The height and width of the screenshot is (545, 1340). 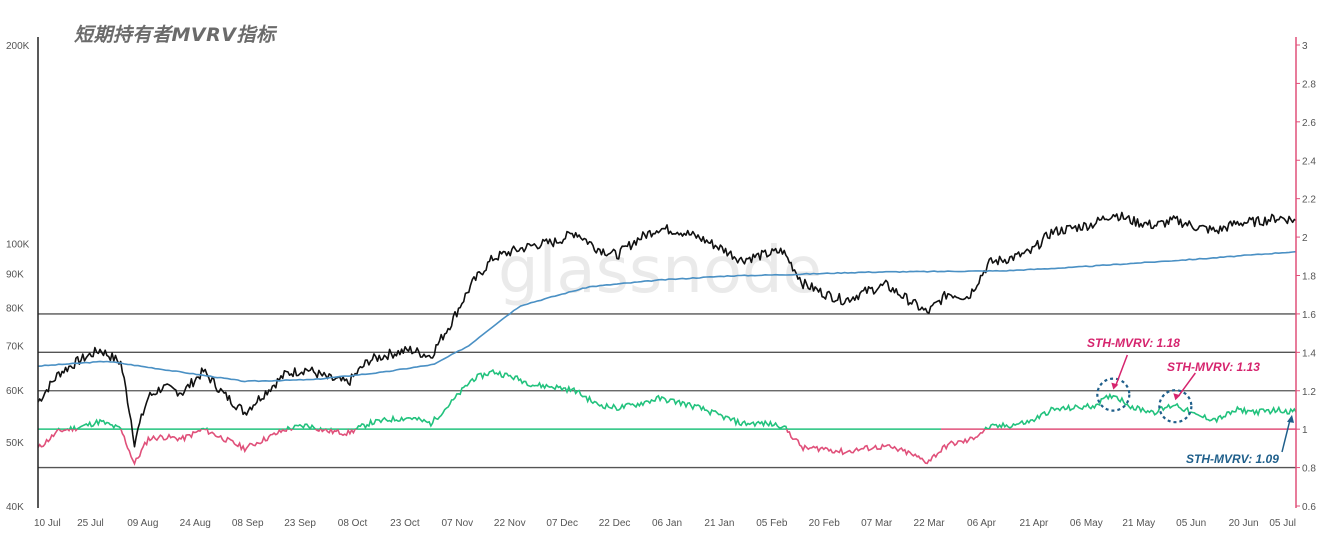 What do you see at coordinates (1133, 343) in the screenshot?
I see `annotation-label: STH-MVRV: 1.18` at bounding box center [1133, 343].